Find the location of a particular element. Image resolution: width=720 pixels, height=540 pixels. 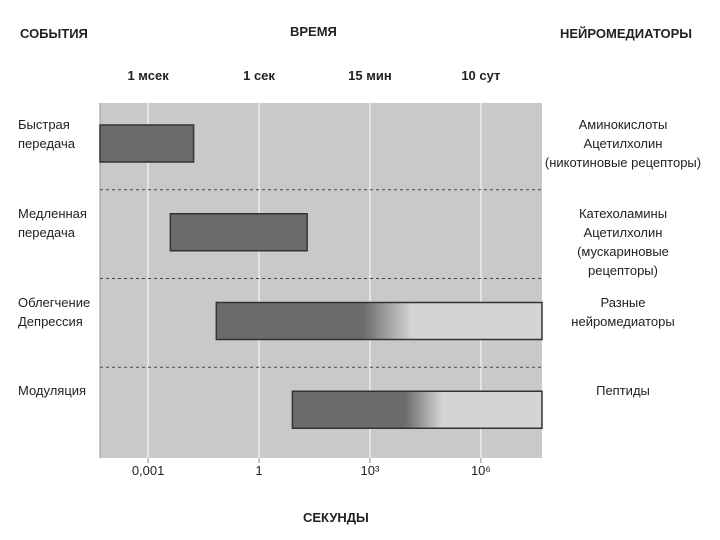

category-label: Быстрая передача is located at coordinates (46, 134).